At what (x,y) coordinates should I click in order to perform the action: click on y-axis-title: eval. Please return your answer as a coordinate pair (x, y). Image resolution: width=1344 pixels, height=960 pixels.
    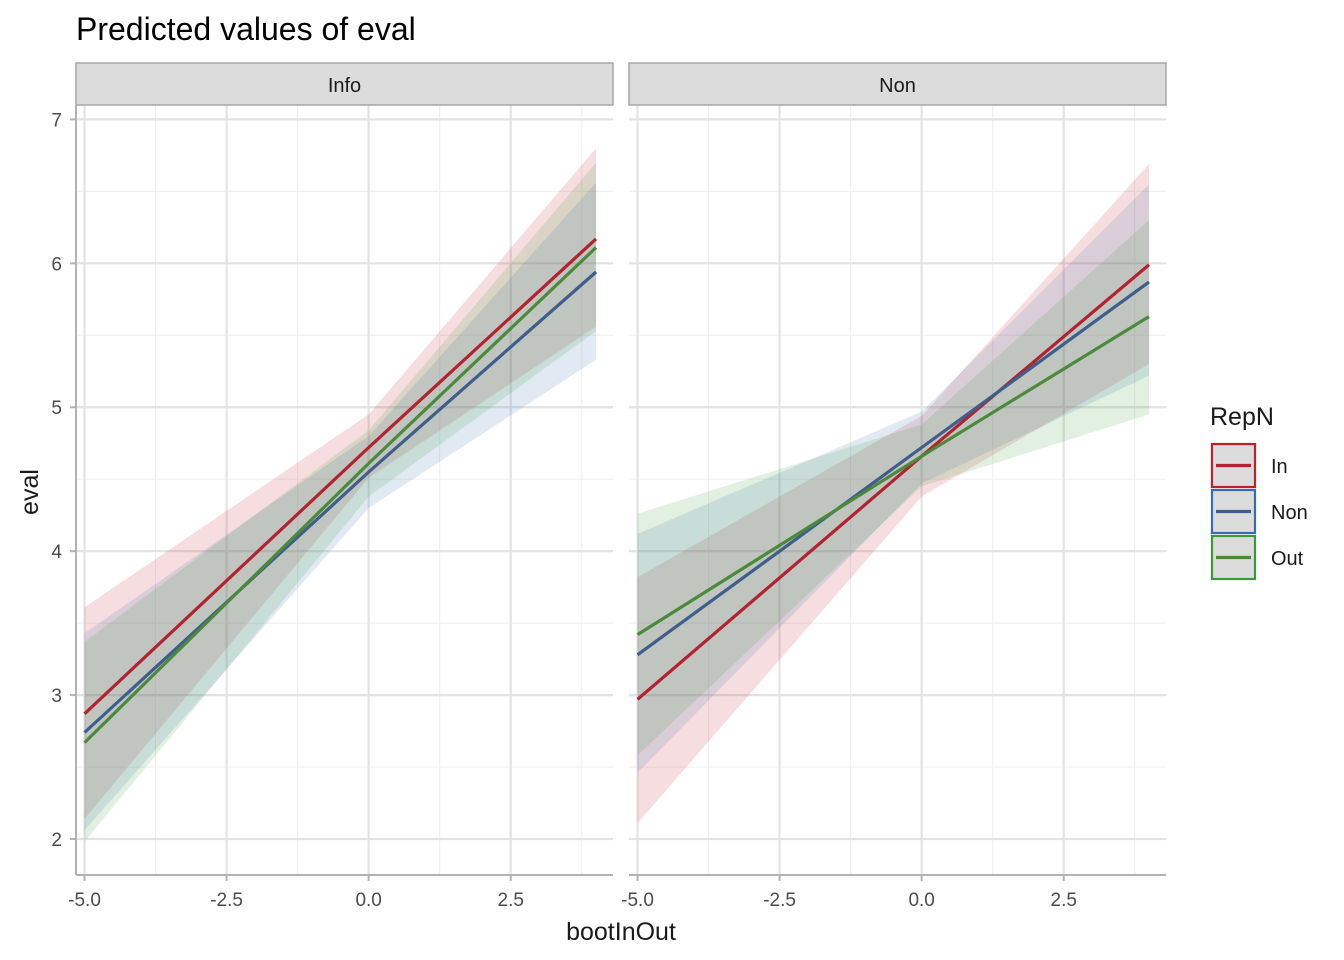
    Looking at the image, I should click on (30, 492).